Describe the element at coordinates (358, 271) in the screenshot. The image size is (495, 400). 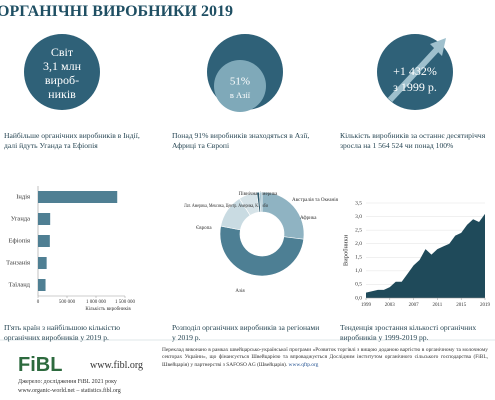
I see `y-tick-label: 1,0` at that location.